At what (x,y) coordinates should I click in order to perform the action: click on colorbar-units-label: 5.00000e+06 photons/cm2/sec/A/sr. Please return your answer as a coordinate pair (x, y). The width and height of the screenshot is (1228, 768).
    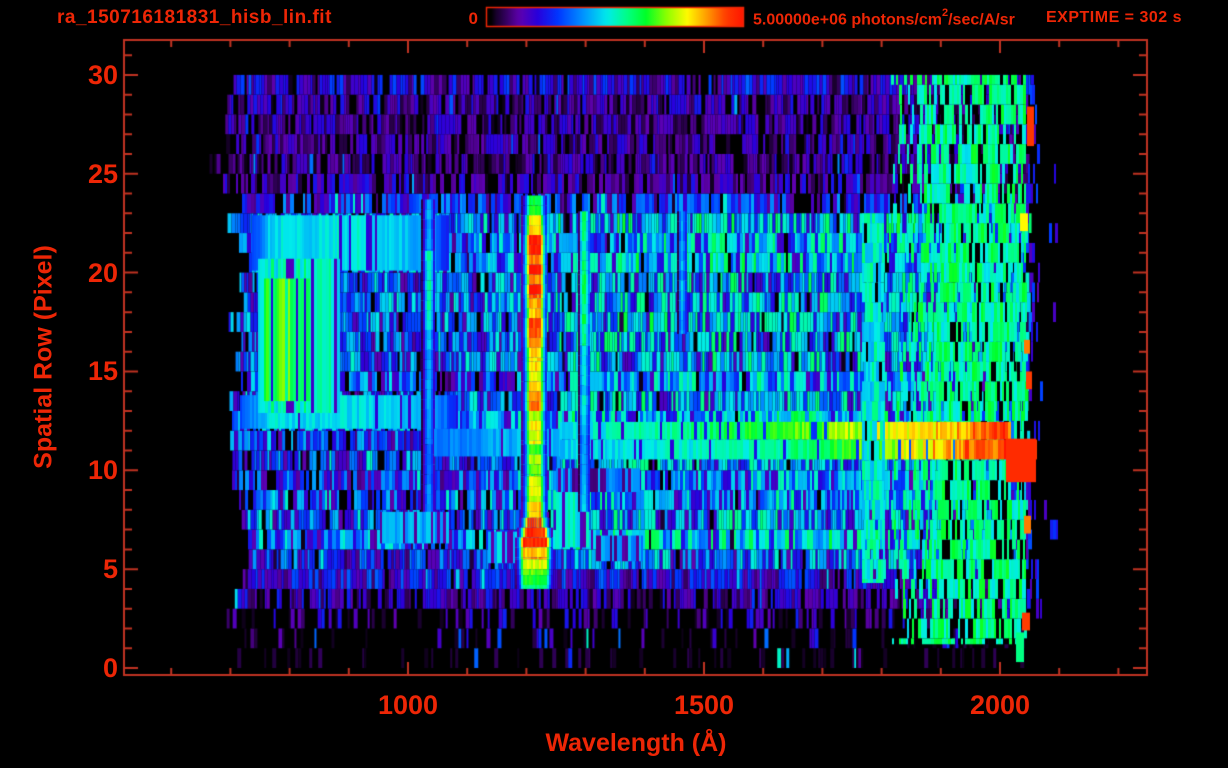
    Looking at the image, I should click on (884, 18).